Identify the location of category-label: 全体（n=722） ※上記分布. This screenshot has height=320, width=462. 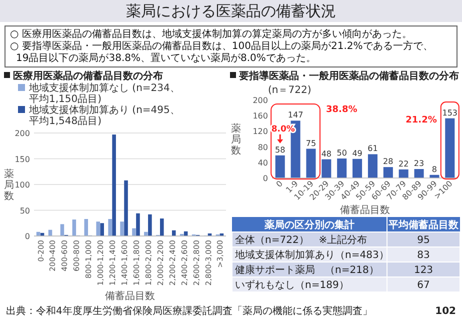
(301, 240).